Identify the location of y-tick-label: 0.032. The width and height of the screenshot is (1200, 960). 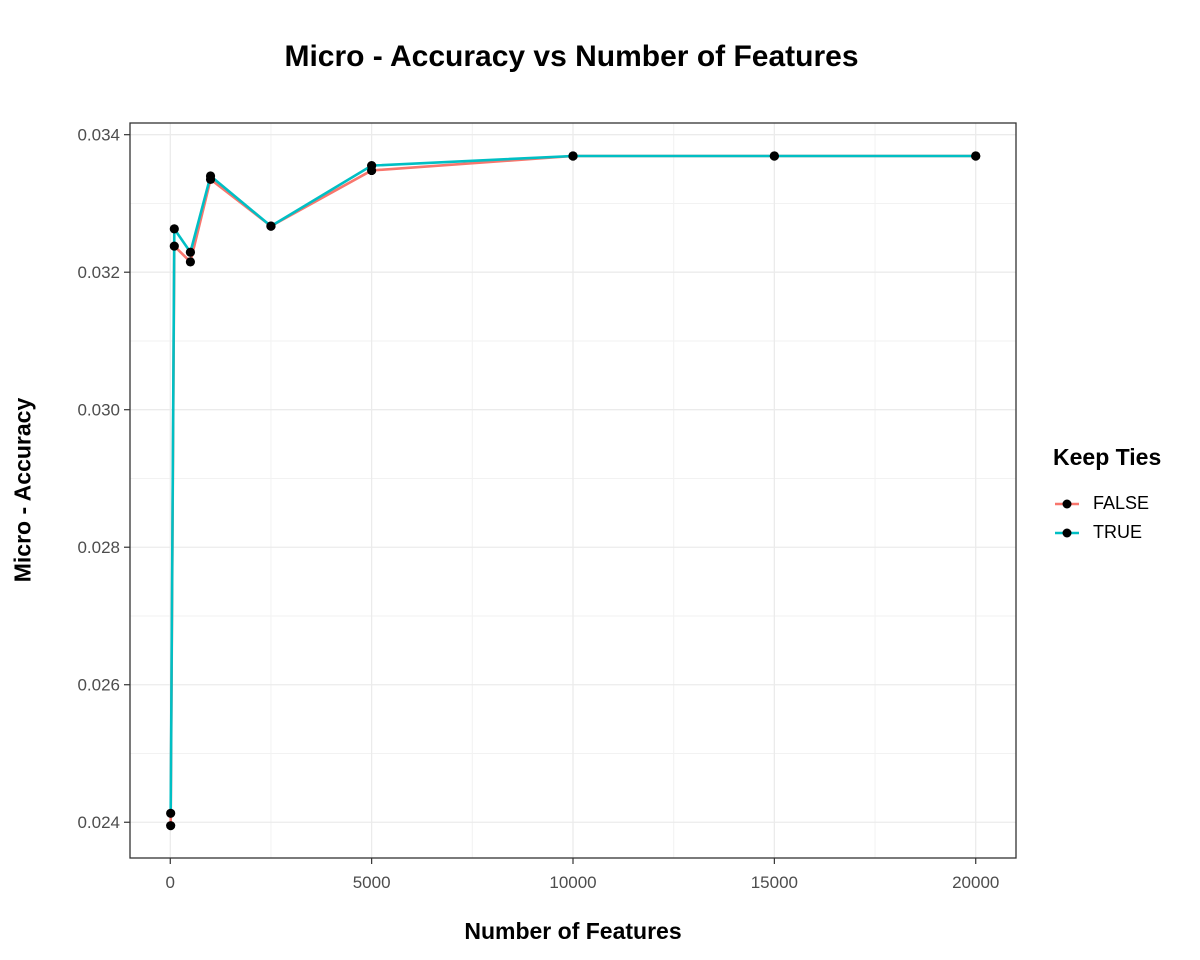
(98, 272).